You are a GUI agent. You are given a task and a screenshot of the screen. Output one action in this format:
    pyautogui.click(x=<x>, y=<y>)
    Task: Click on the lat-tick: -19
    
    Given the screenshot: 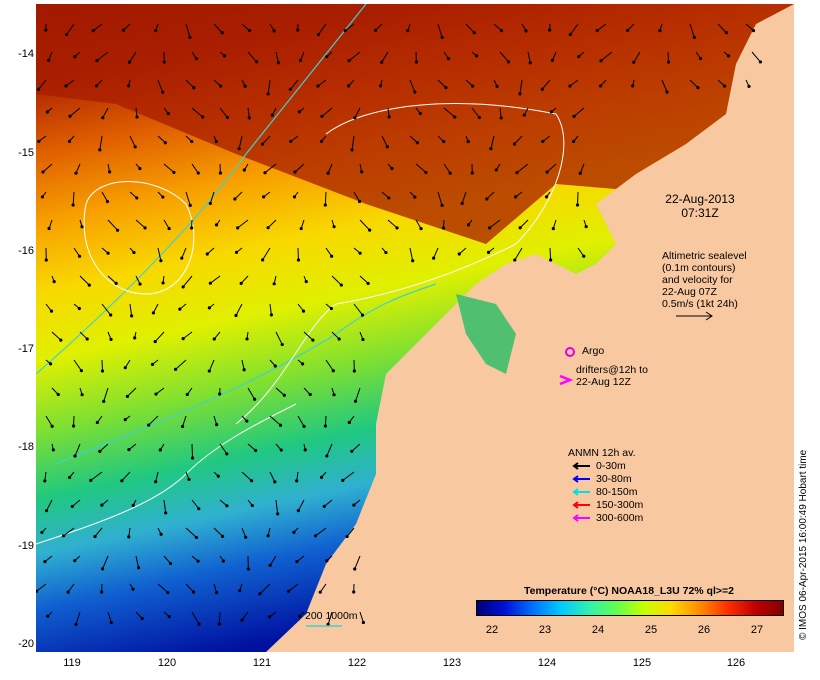 What is the action you would take?
    pyautogui.click(x=26, y=546)
    